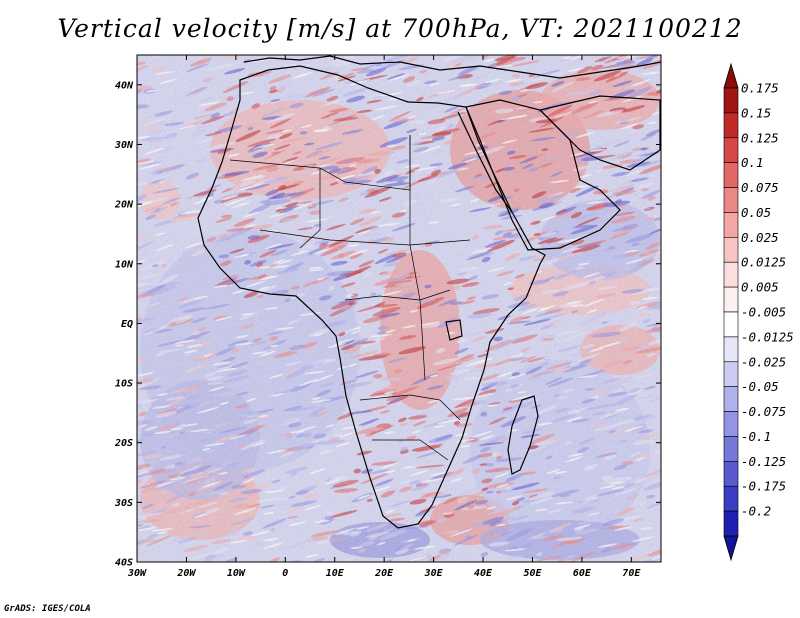 This screenshot has height=618, width=800. What do you see at coordinates (127, 324) in the screenshot?
I see `lat-tick-label: EQ` at bounding box center [127, 324].